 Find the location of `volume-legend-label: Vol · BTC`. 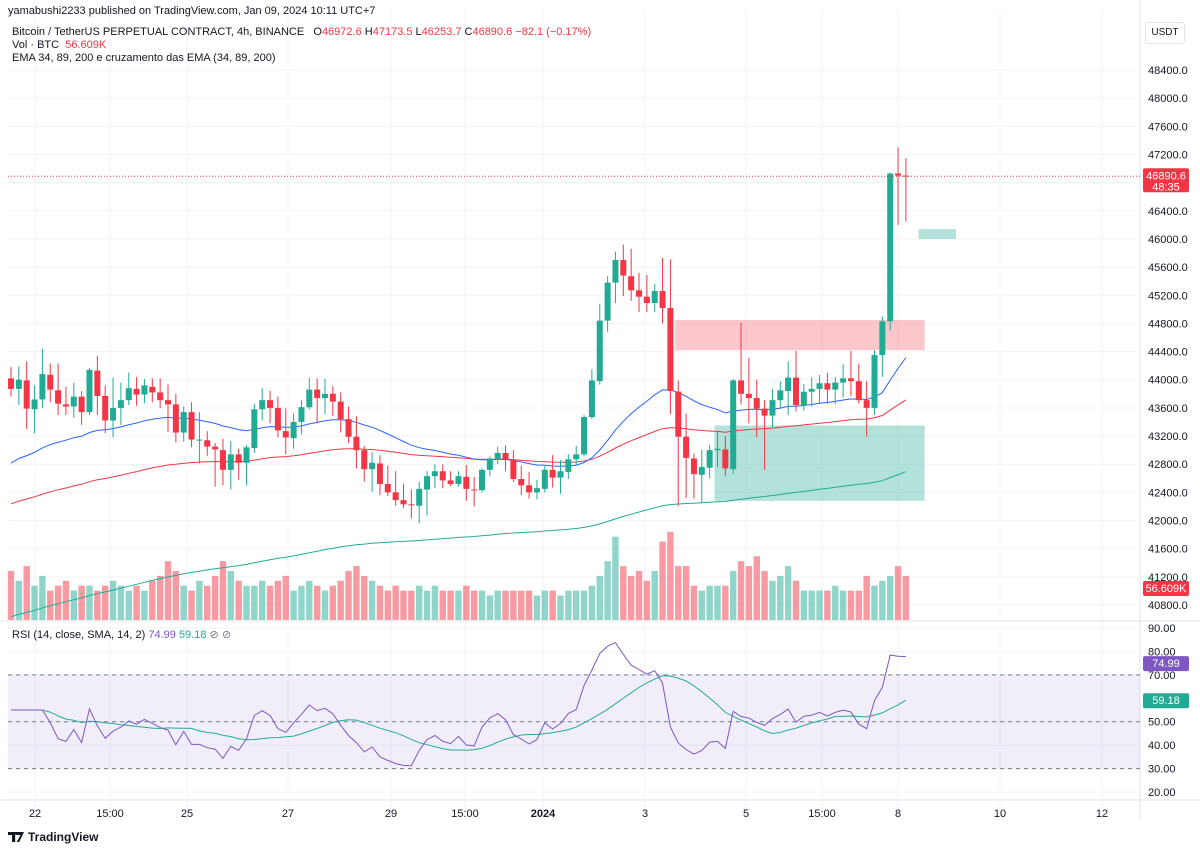

volume-legend-label: Vol · BTC is located at coordinates (36, 45).